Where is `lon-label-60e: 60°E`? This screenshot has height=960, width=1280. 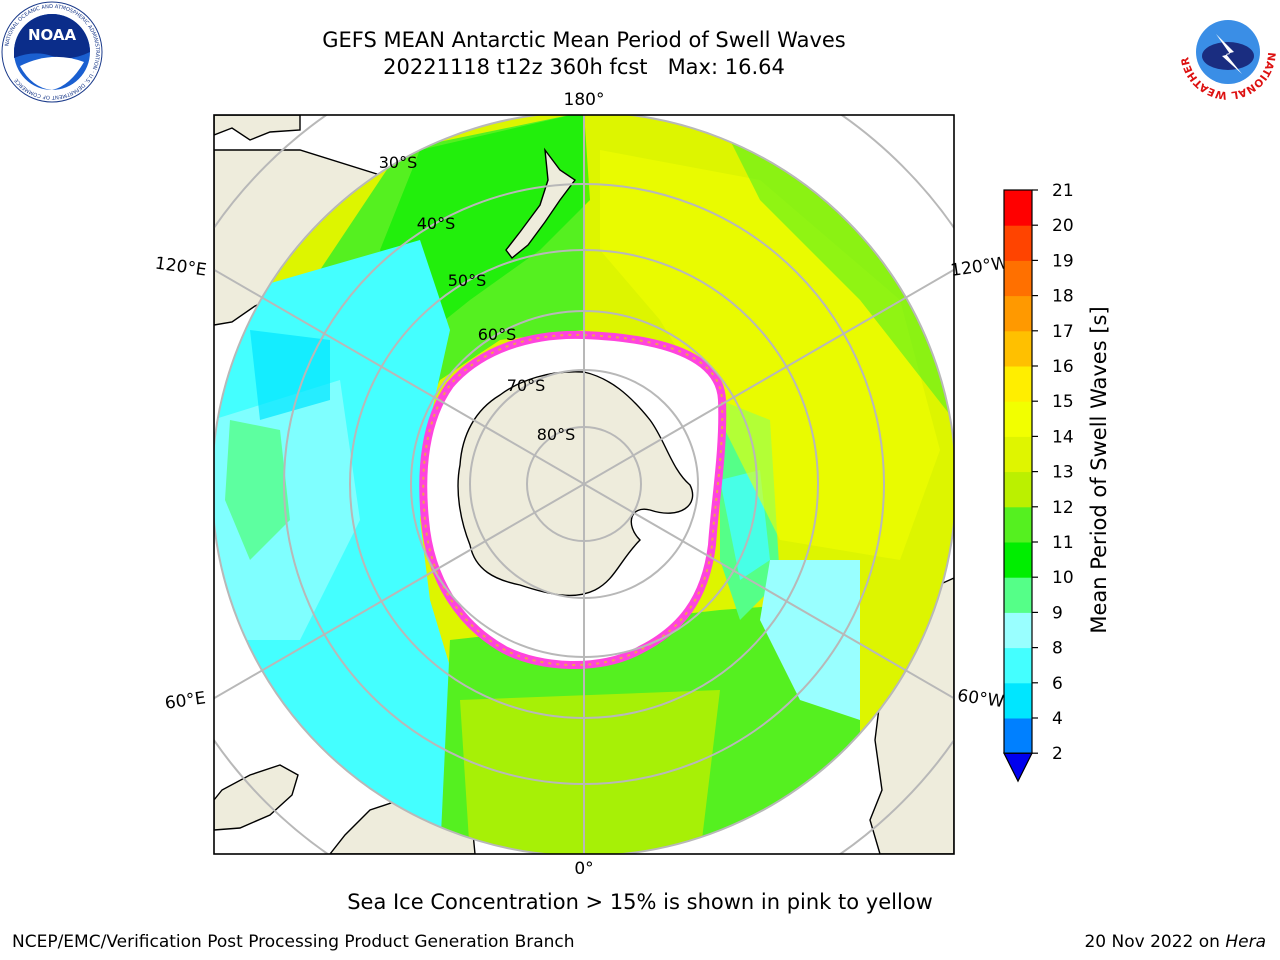 lon-label-60e: 60°E is located at coordinates (185, 700).